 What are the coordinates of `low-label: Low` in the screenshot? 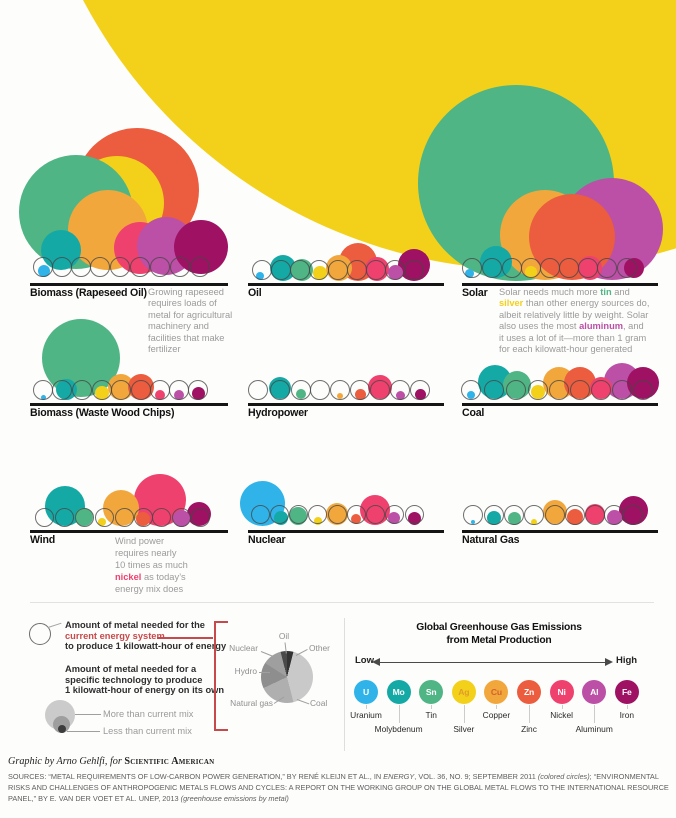 It's located at (364, 660).